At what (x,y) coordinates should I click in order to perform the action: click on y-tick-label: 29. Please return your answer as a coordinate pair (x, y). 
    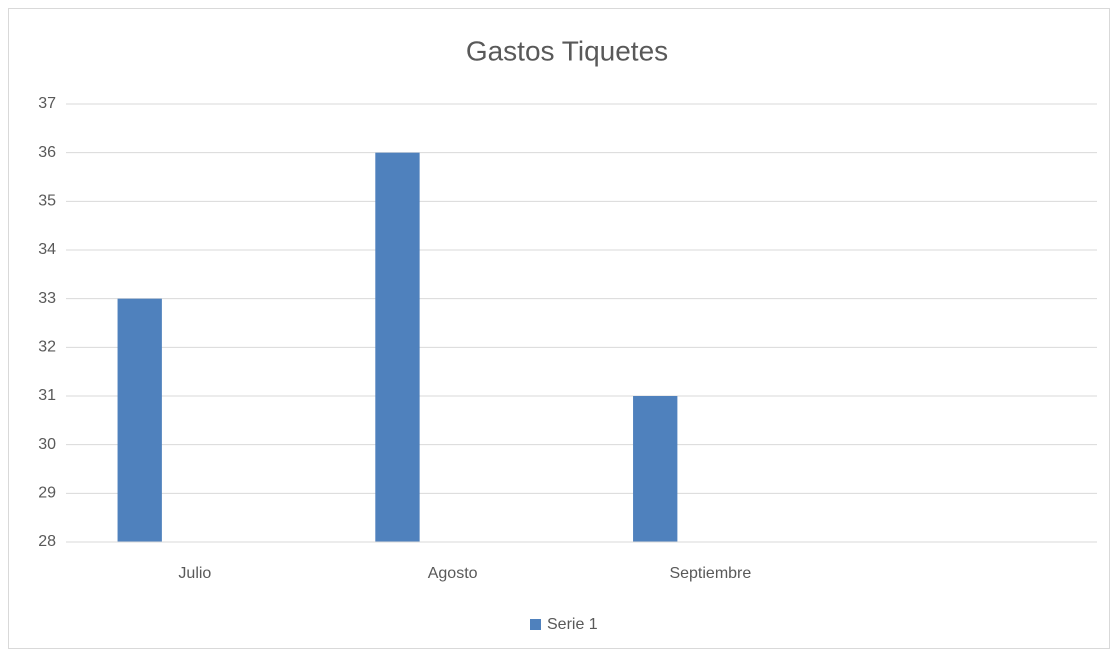
    Looking at the image, I should click on (47, 493).